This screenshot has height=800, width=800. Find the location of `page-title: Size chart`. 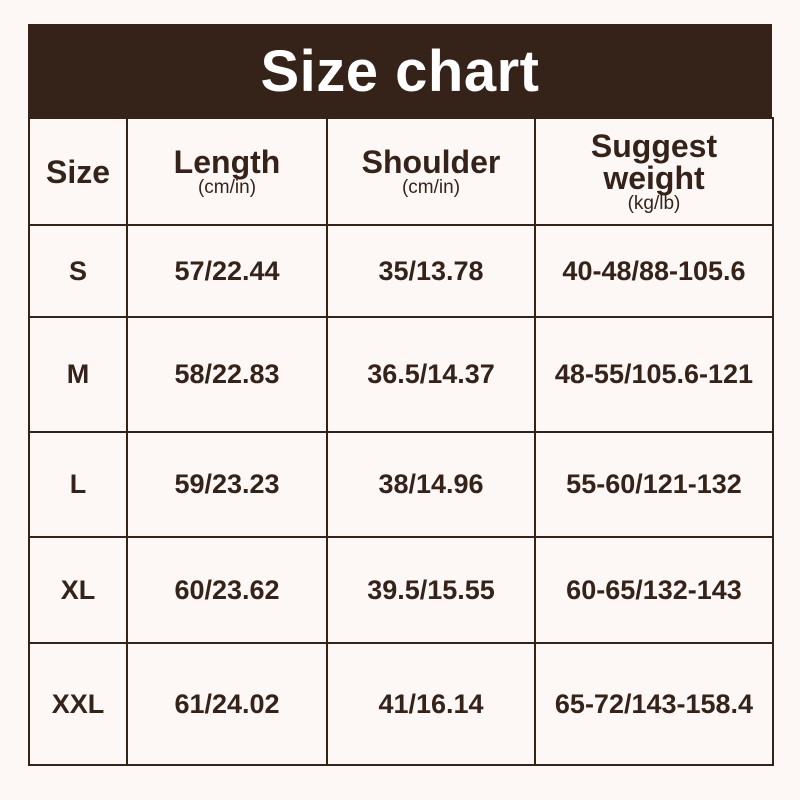

page-title: Size chart is located at coordinates (400, 71).